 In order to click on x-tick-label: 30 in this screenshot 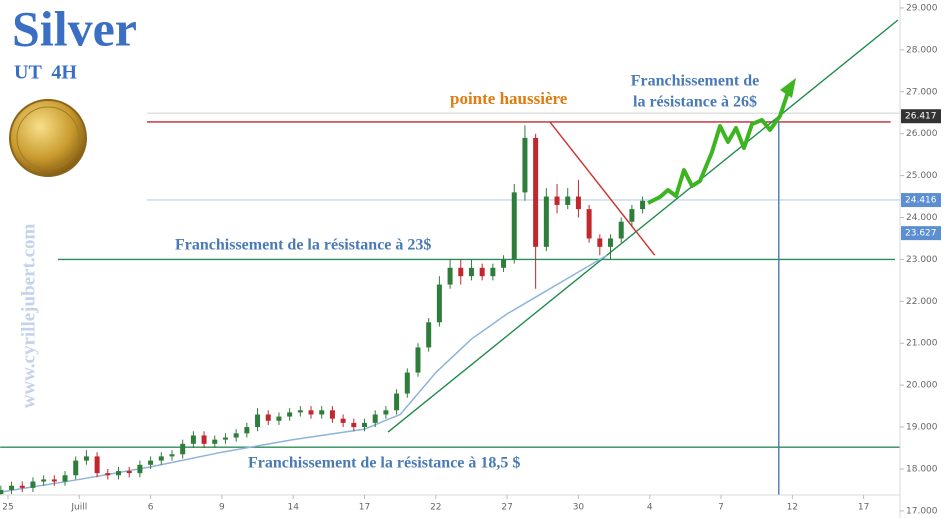, I will do `click(579, 508)`.